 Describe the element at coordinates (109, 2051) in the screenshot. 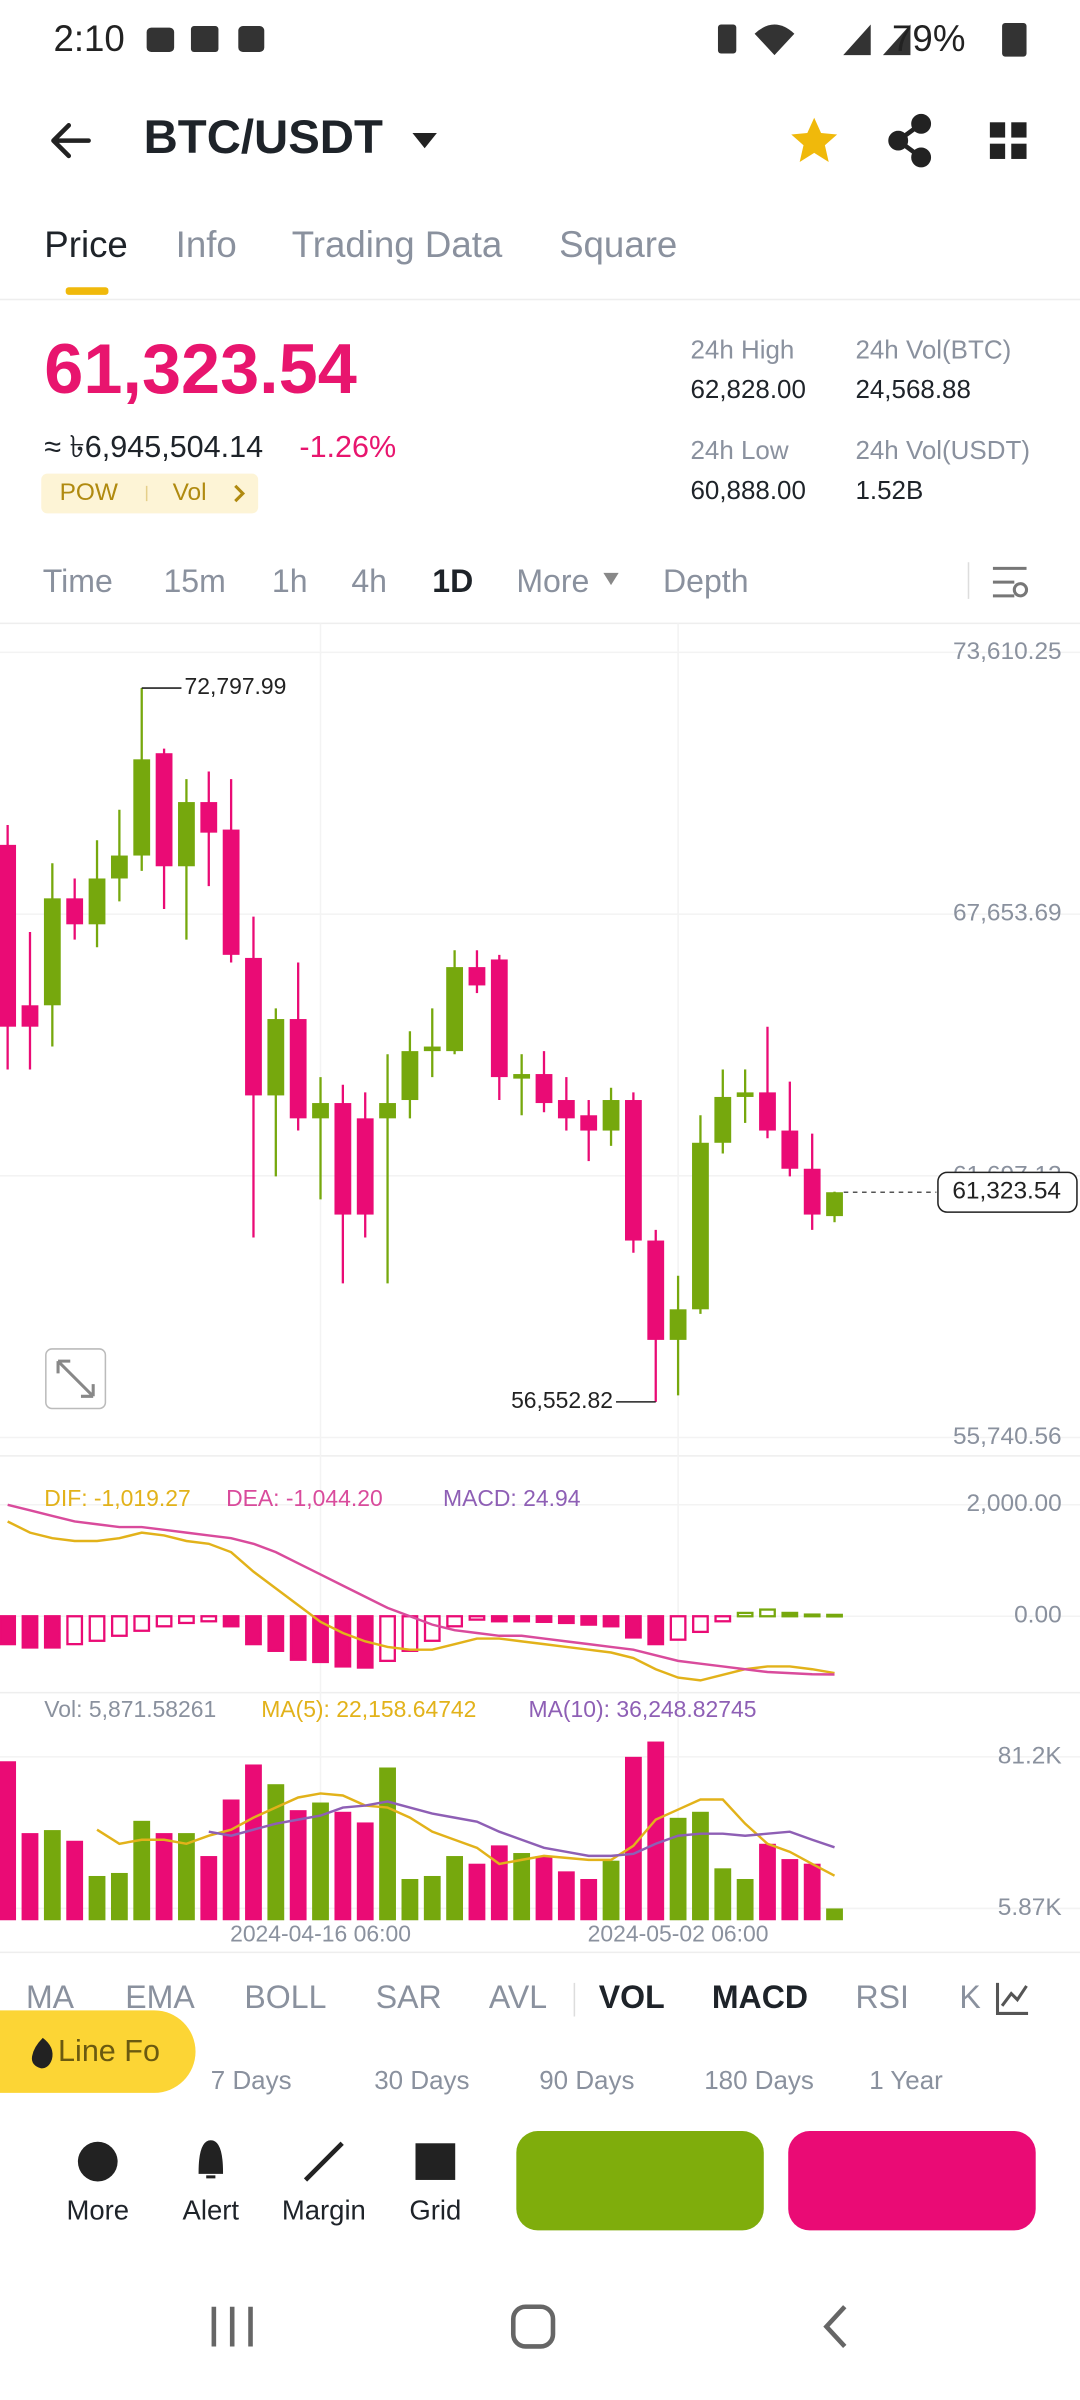

I see `overlay-text: Line Fo` at that location.